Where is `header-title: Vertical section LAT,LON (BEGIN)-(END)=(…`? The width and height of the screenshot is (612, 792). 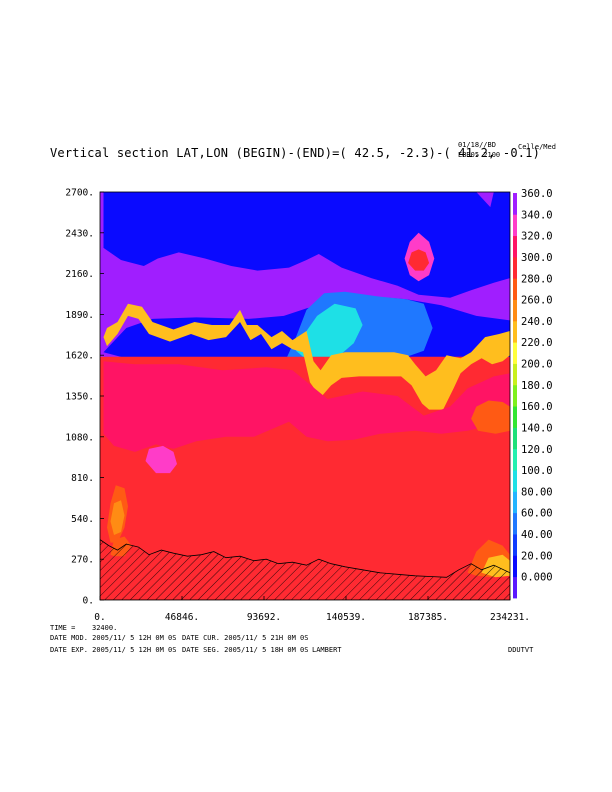 header-title: Vertical section LAT,LON (BEGIN)-(END)=(… is located at coordinates (295, 153).